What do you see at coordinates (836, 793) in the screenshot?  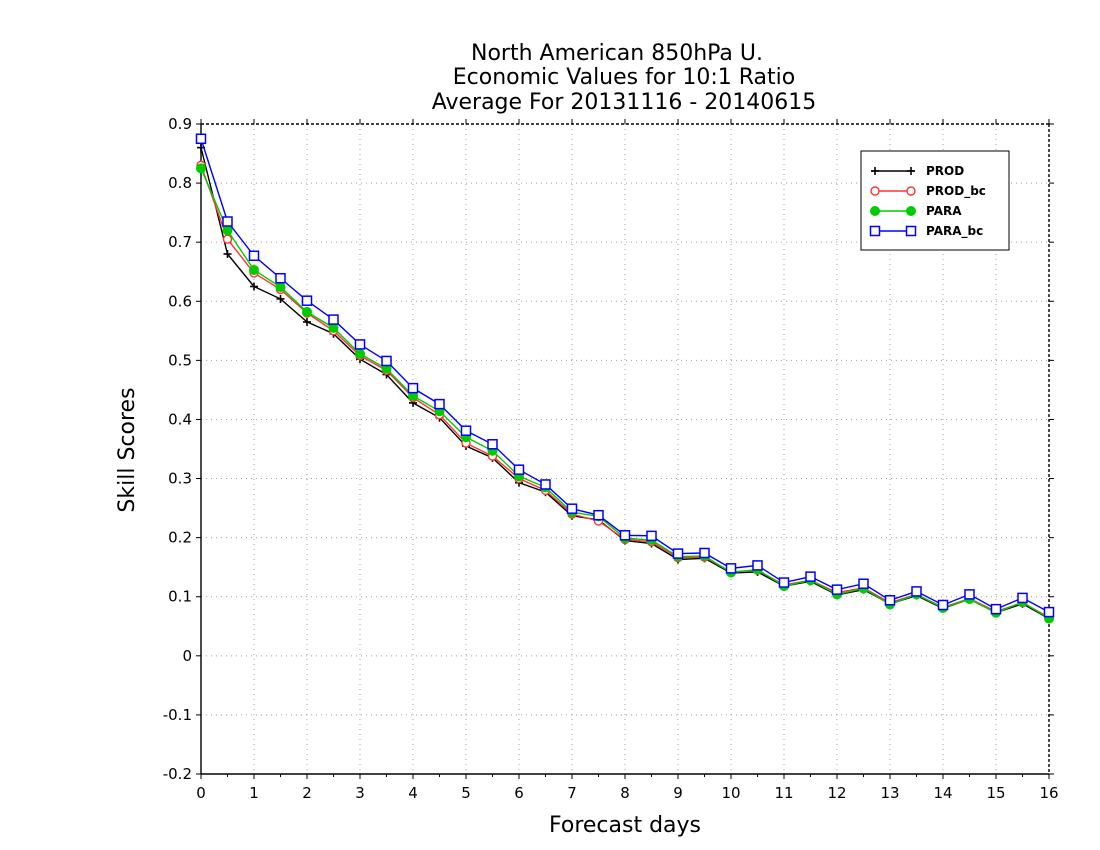 I see `x-tick-label: 12` at bounding box center [836, 793].